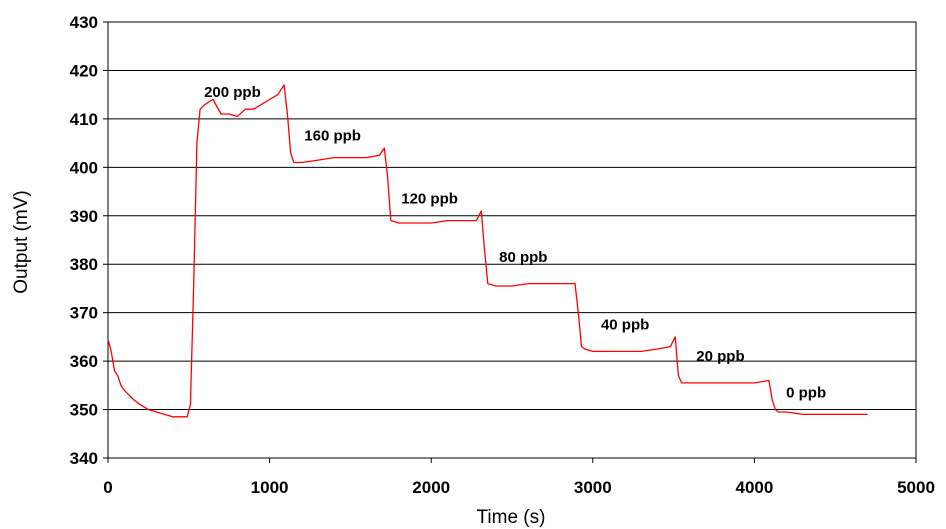  What do you see at coordinates (593, 487) in the screenshot?
I see `x-tick-label-3000: 3000` at bounding box center [593, 487].